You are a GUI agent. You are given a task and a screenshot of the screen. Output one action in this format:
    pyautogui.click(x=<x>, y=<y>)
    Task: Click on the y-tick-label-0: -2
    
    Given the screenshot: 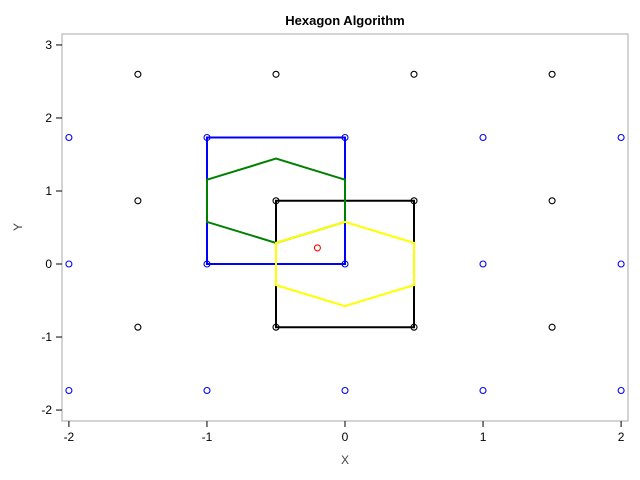 What is the action you would take?
    pyautogui.click(x=46, y=410)
    